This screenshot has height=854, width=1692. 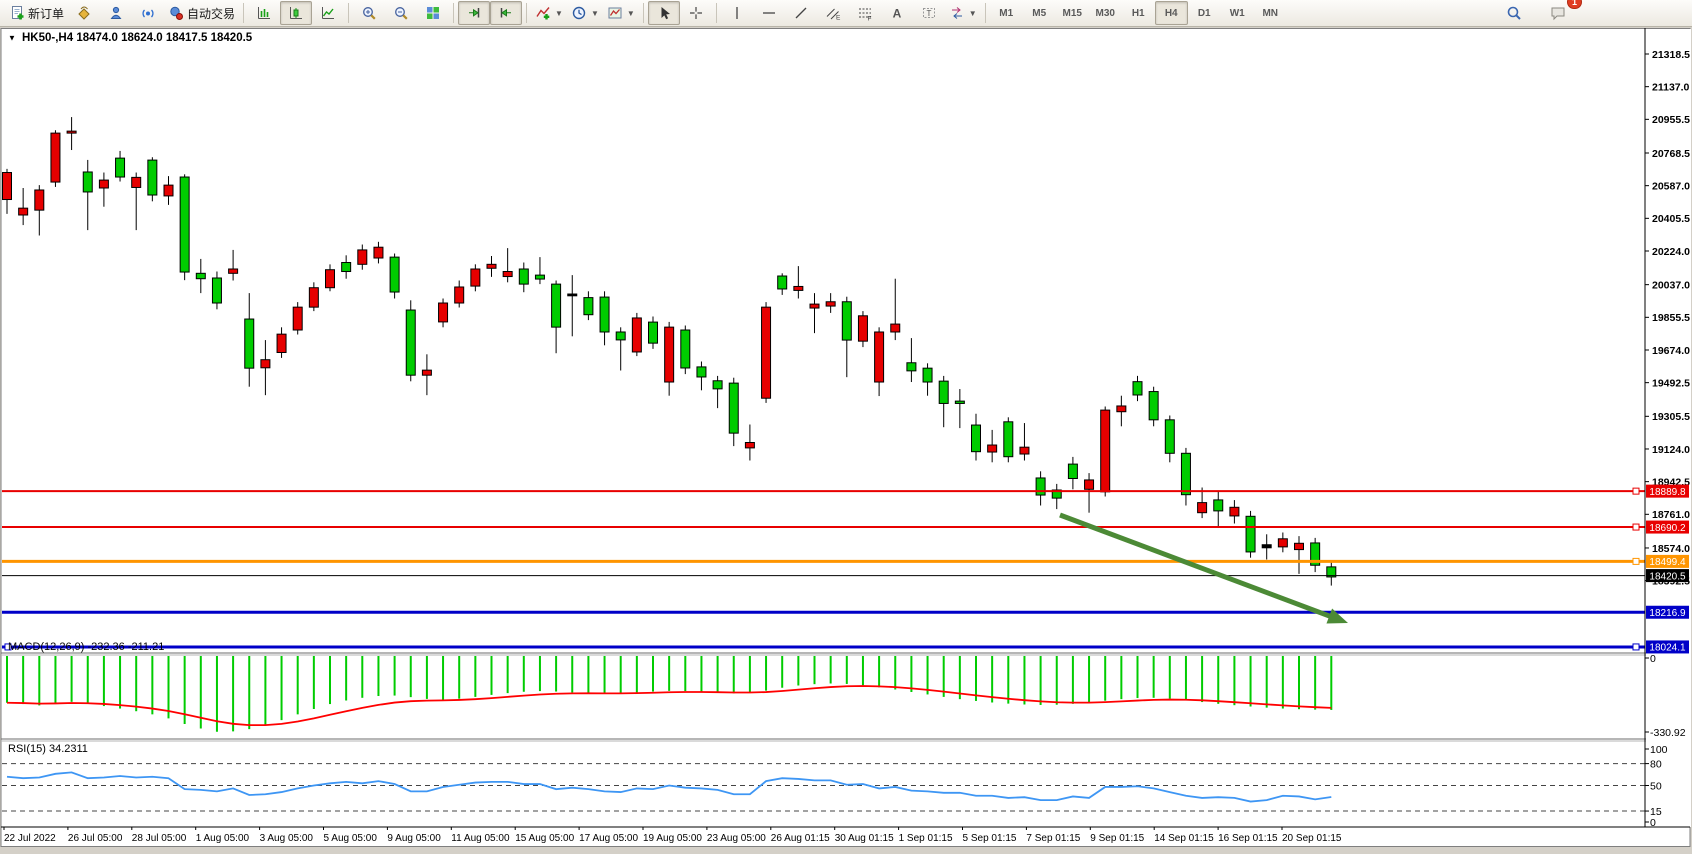 I want to click on timeframe-w1-button: W1, so click(x=1237, y=13).